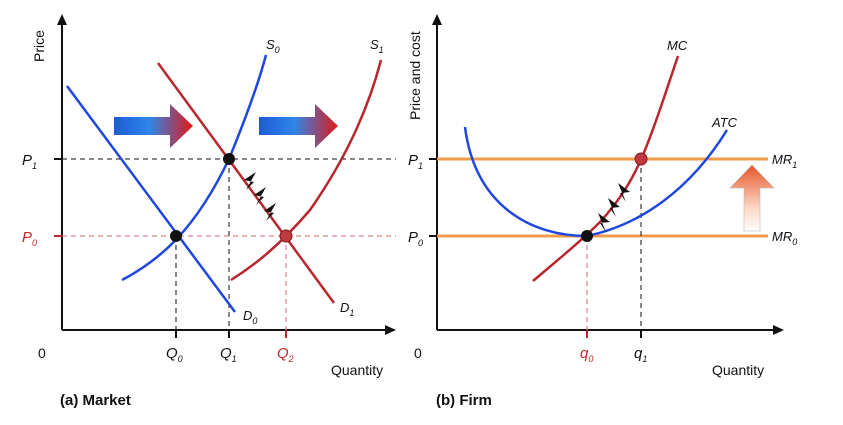  Describe the element at coordinates (95, 400) in the screenshot. I see `market-caption: (a) Market` at that location.